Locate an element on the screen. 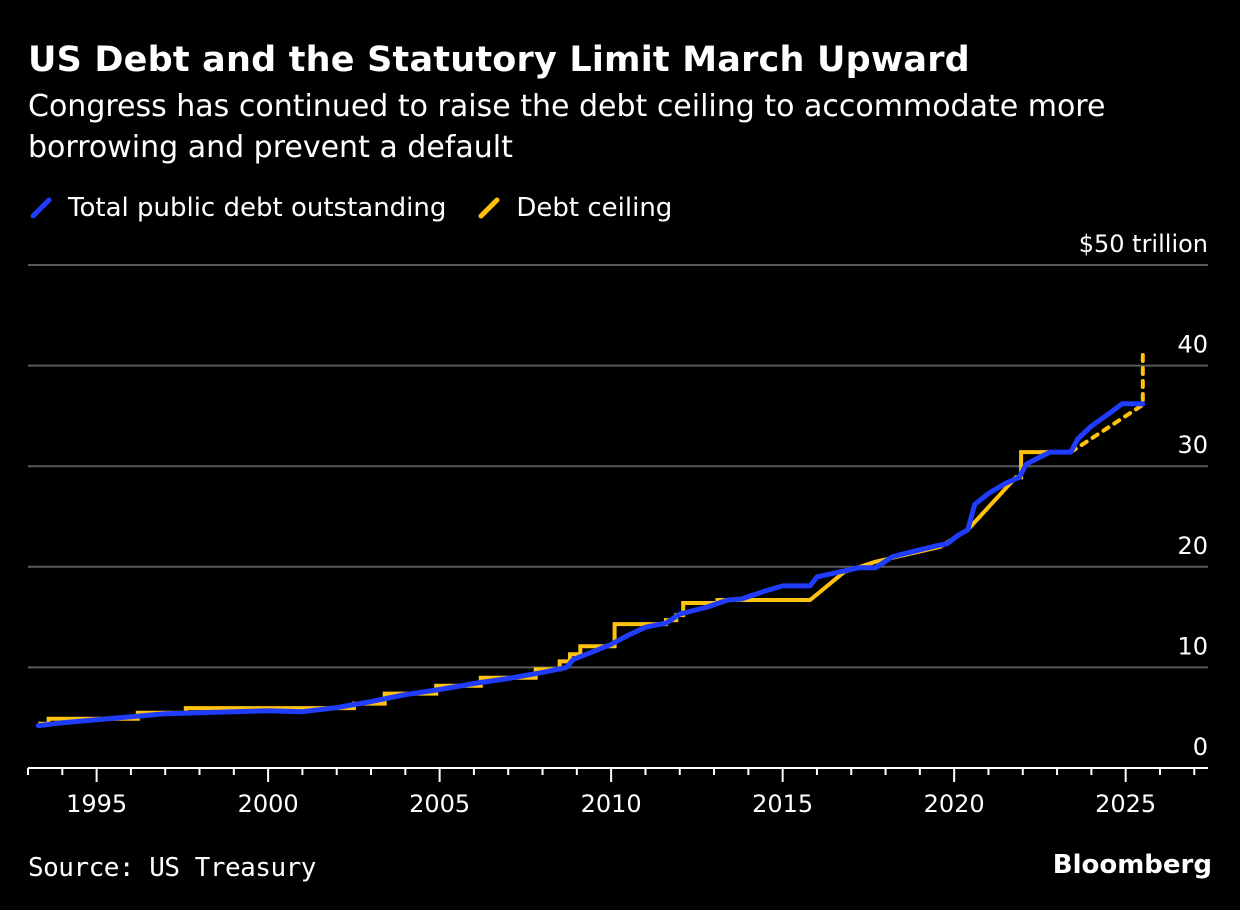  x-tick-label: 2015 is located at coordinates (782, 804).